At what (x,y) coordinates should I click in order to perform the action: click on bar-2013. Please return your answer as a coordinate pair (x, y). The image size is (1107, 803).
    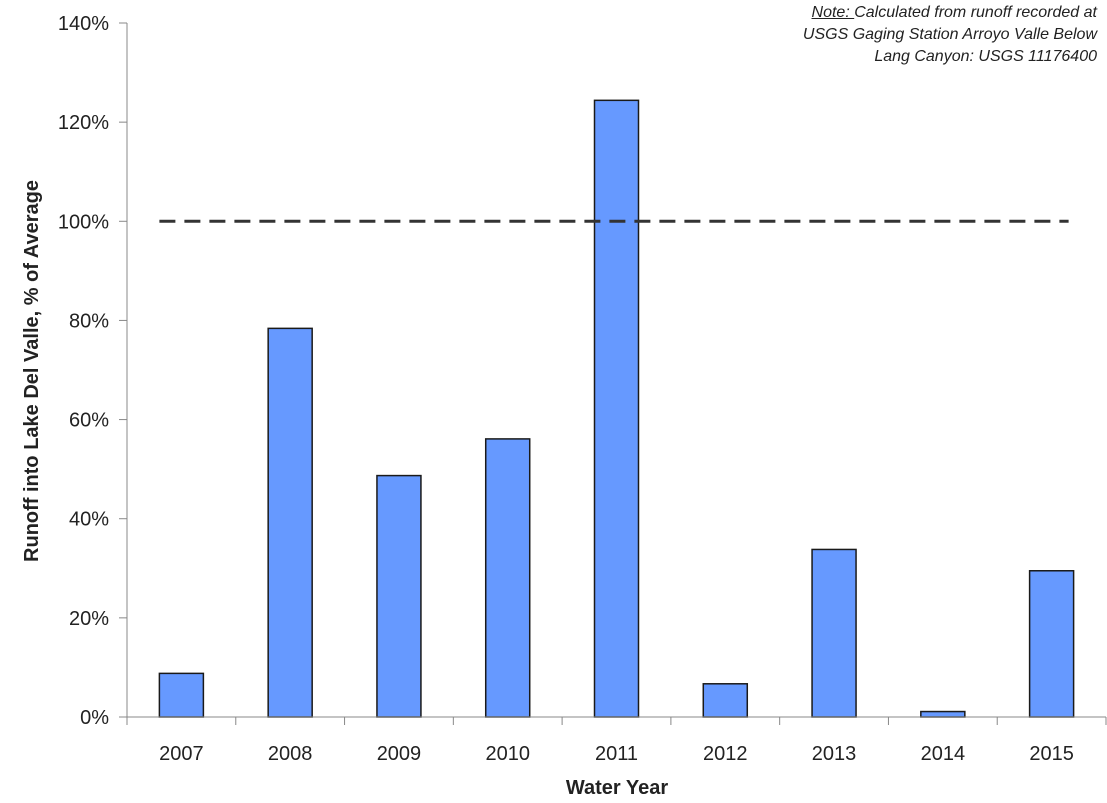
    Looking at the image, I should click on (834, 633).